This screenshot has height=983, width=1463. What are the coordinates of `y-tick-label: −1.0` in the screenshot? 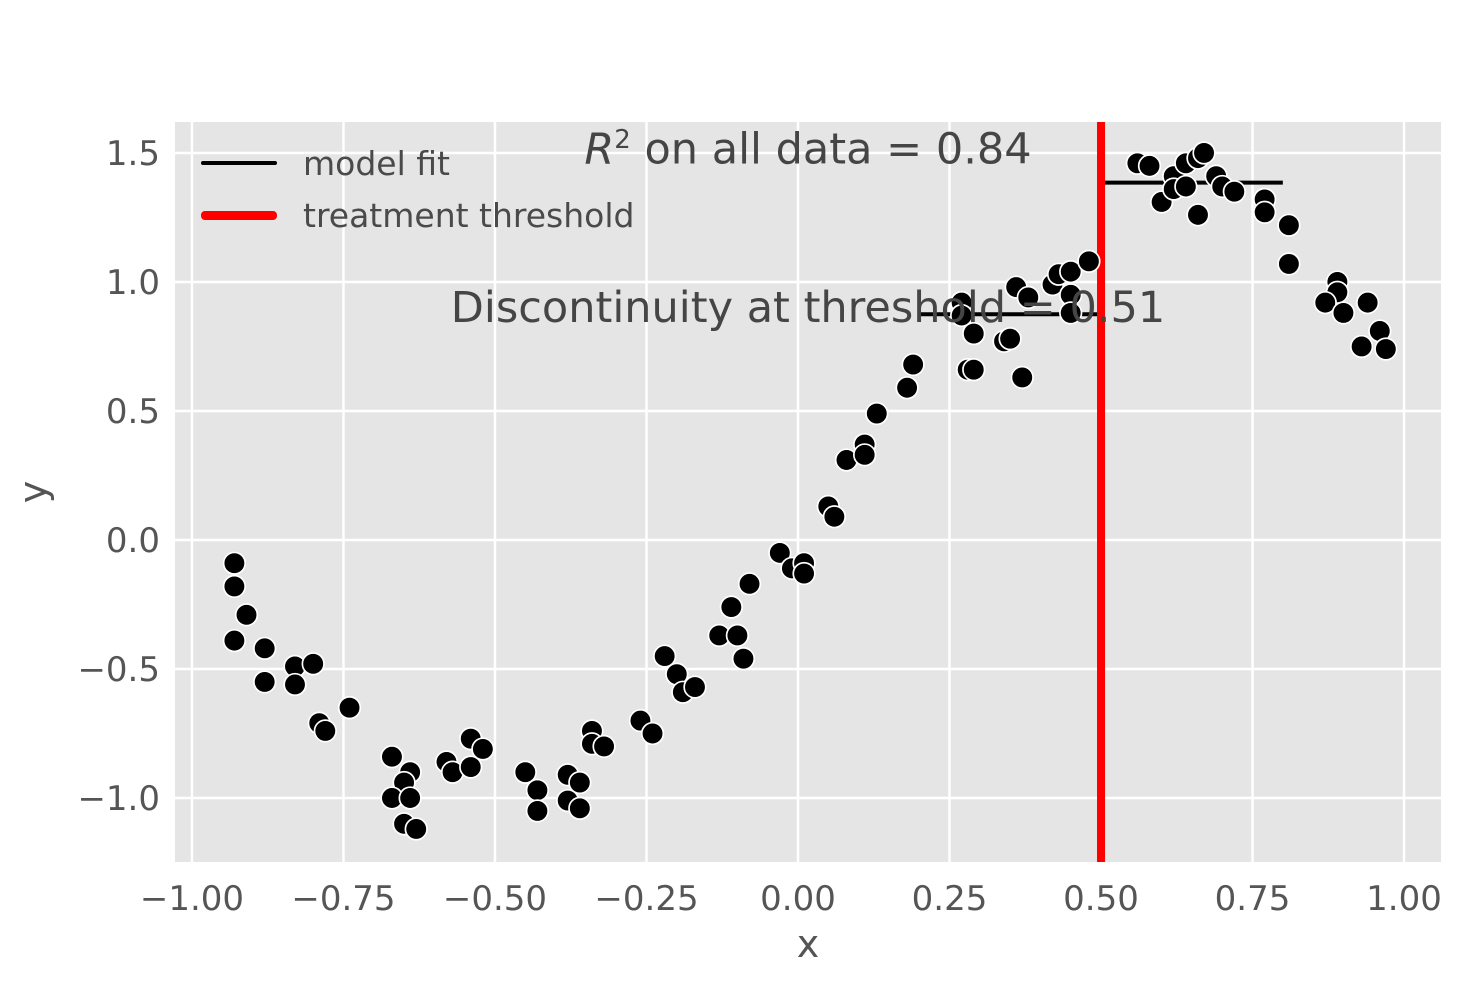 It's located at (118, 799).